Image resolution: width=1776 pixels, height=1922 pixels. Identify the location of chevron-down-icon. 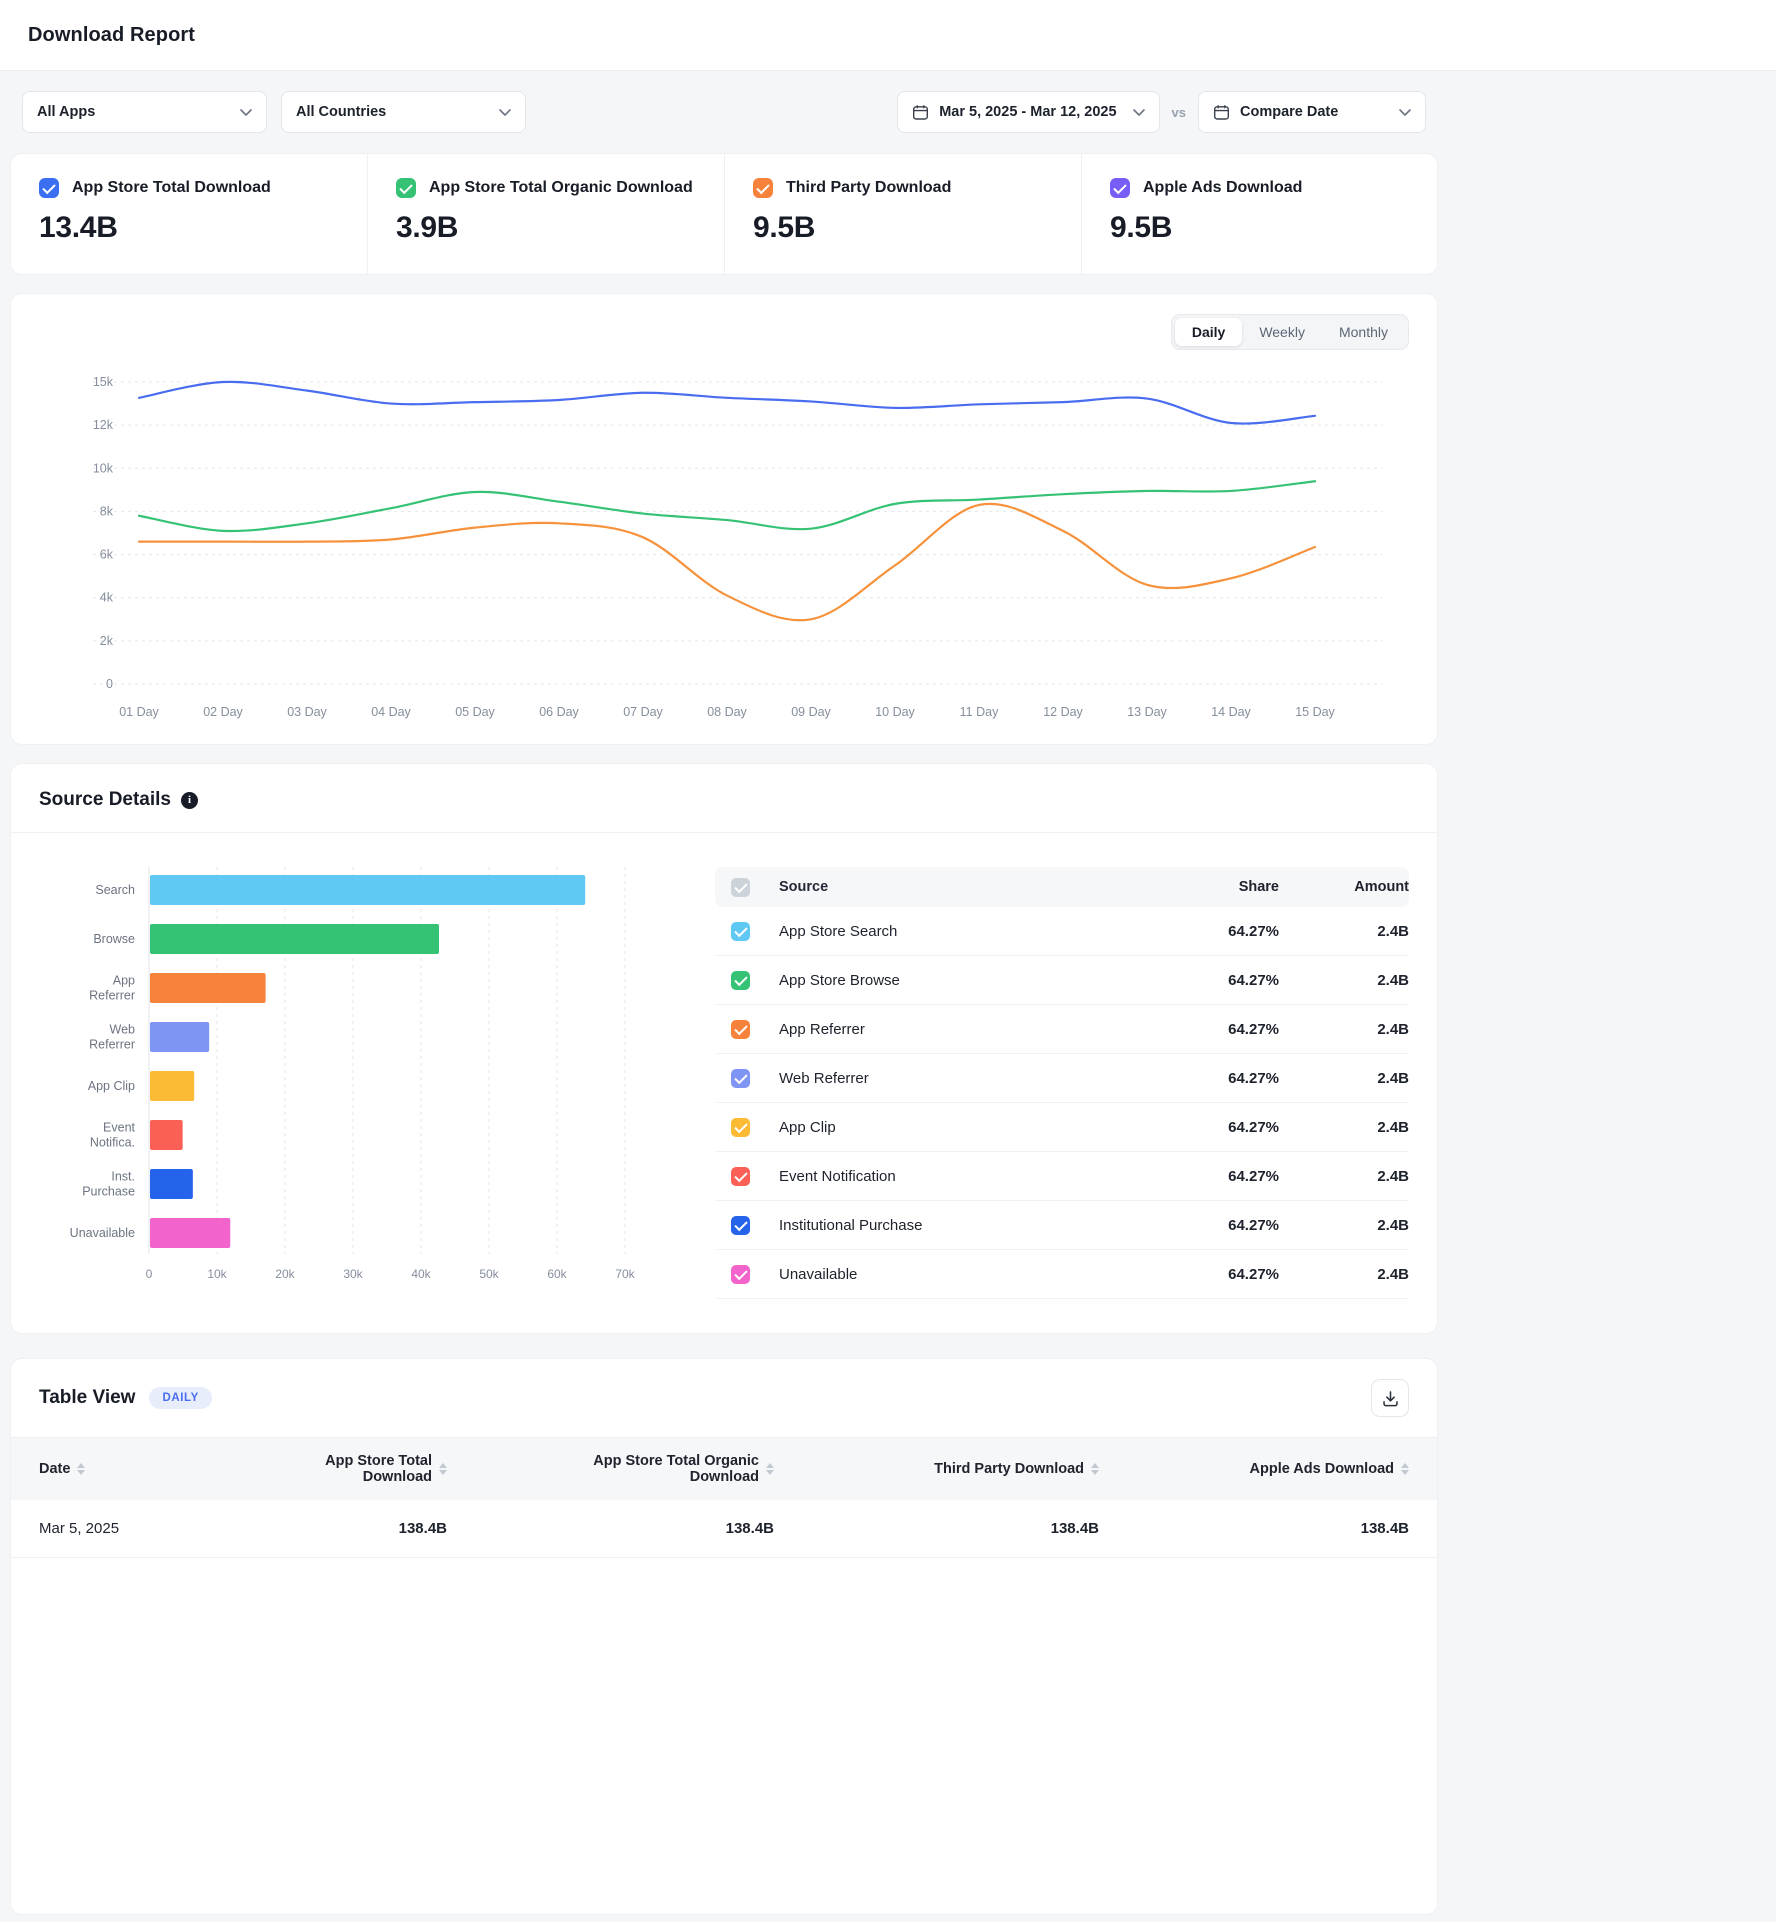
(1138, 112).